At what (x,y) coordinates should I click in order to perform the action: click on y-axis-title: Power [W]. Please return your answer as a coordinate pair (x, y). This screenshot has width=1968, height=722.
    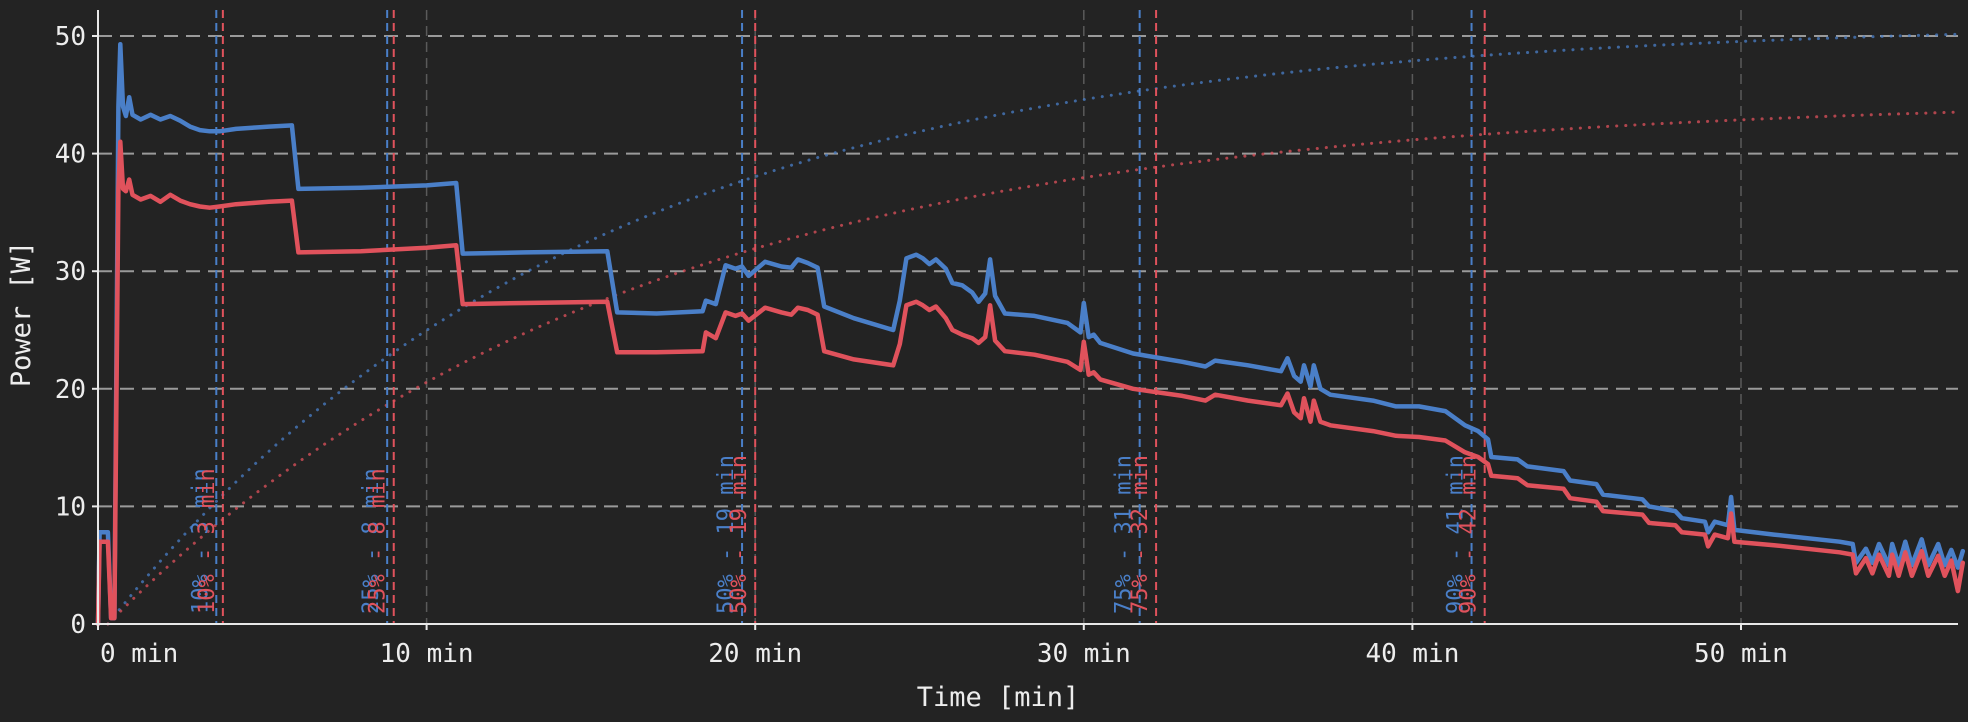
    Looking at the image, I should click on (21, 314).